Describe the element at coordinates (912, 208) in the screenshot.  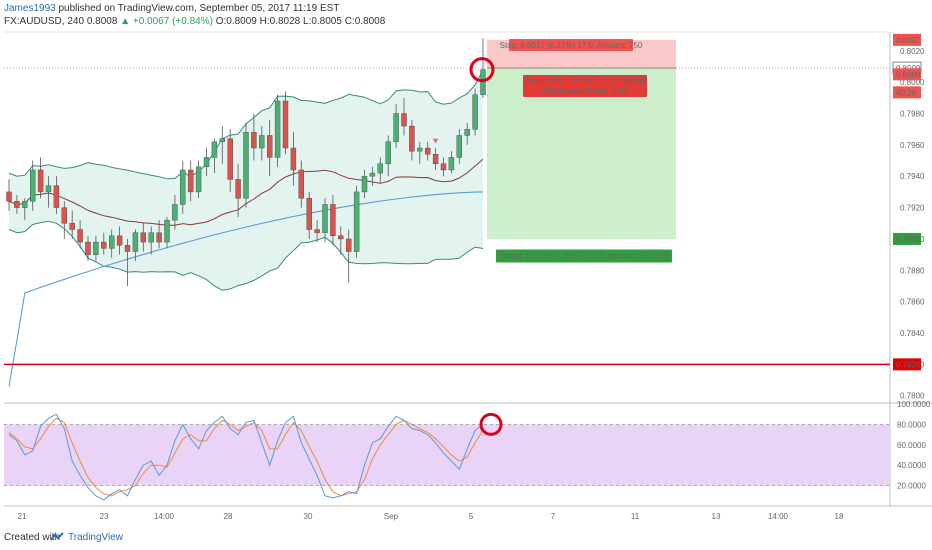
I see `price-tick-label: 0.7920` at that location.